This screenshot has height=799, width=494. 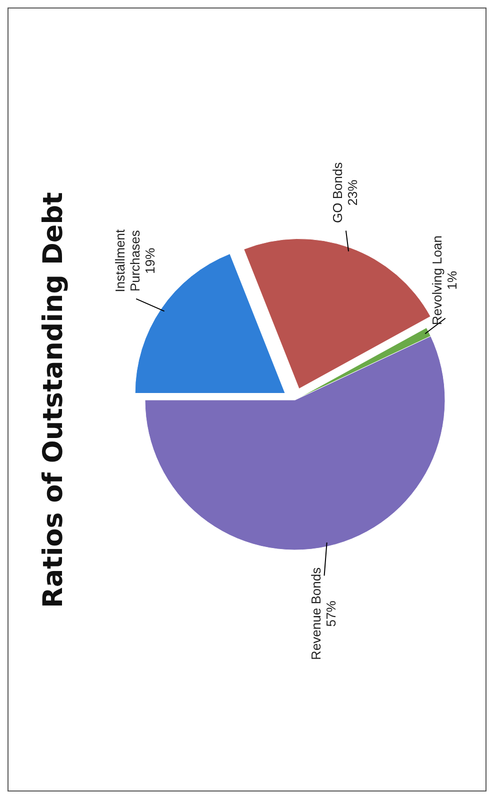 What do you see at coordinates (150, 260) in the screenshot?
I see `data-label: 19%` at bounding box center [150, 260].